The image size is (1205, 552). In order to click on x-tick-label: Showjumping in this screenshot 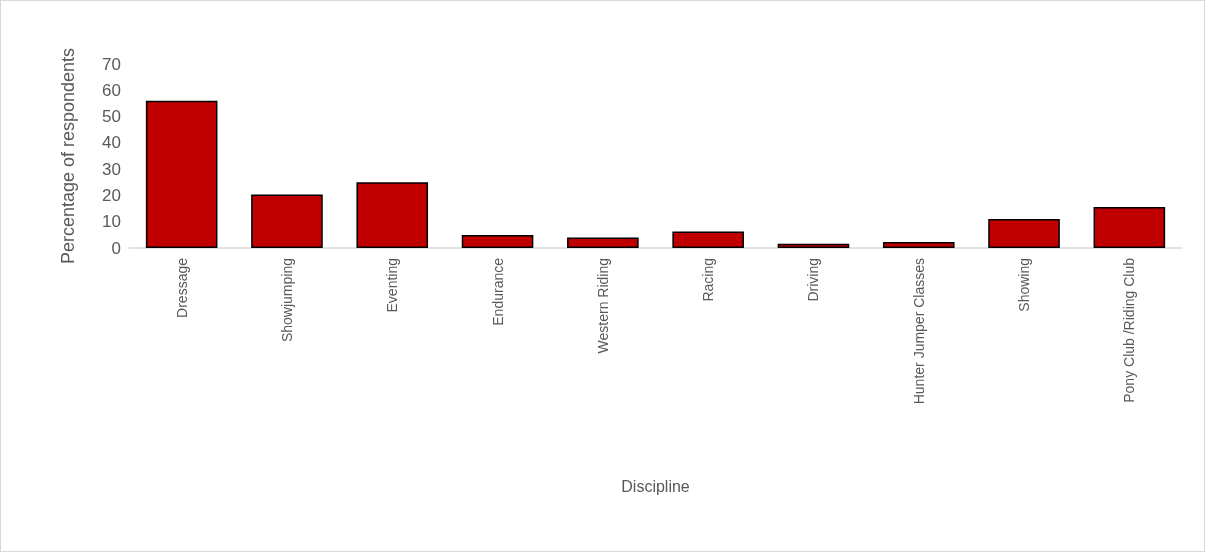, I will do `click(286, 300)`.